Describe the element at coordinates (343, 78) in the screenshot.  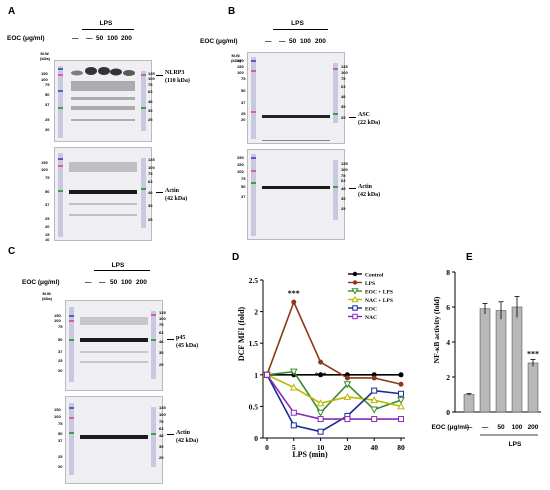
I see `panel-b-marker-r-75: 75` at that location.